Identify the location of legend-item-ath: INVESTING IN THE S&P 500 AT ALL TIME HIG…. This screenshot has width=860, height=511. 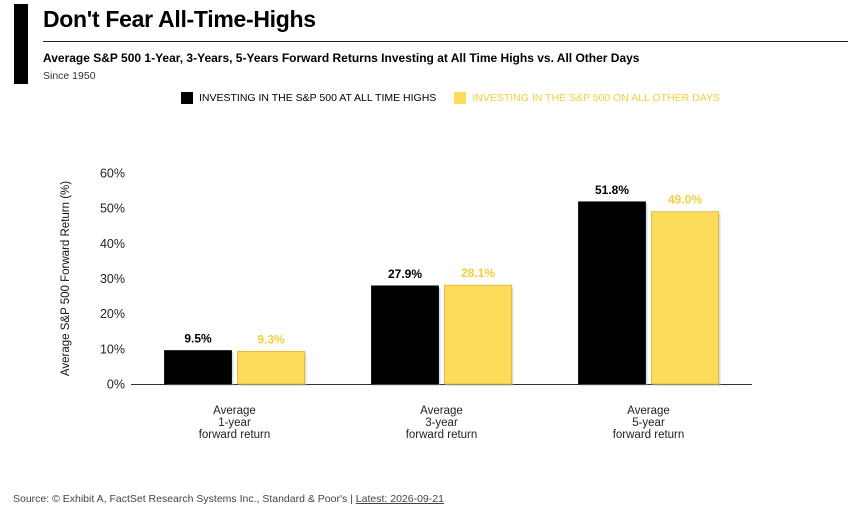
(308, 98).